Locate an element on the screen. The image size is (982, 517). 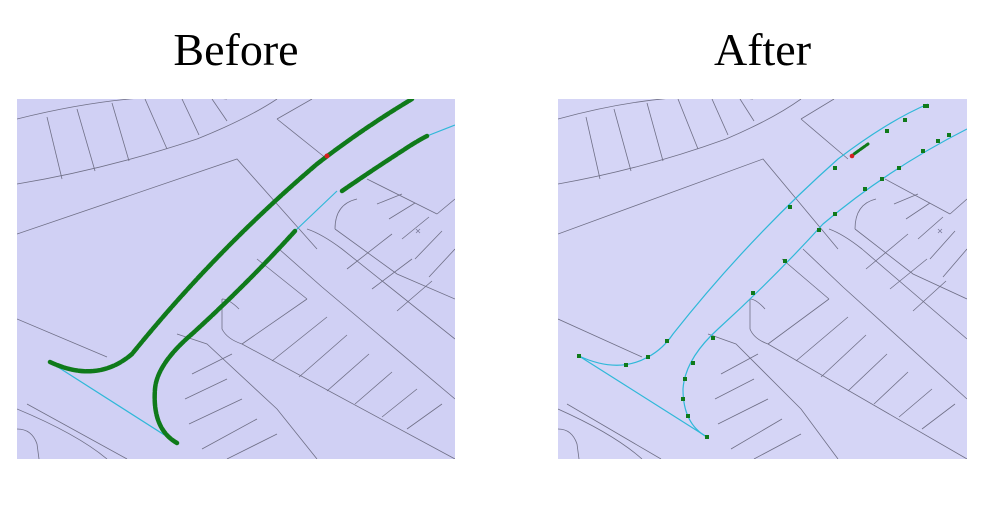
after-title: After is located at coordinates (762, 49).